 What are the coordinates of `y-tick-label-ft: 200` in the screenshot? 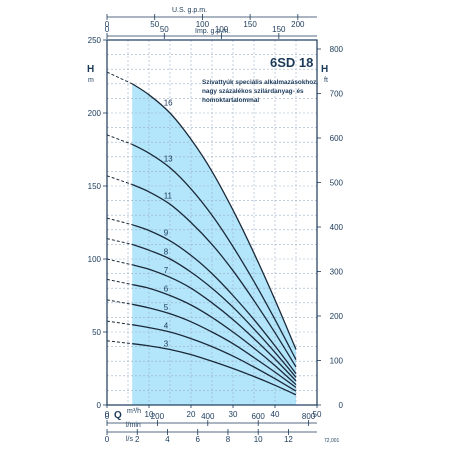 It's located at (337, 316).